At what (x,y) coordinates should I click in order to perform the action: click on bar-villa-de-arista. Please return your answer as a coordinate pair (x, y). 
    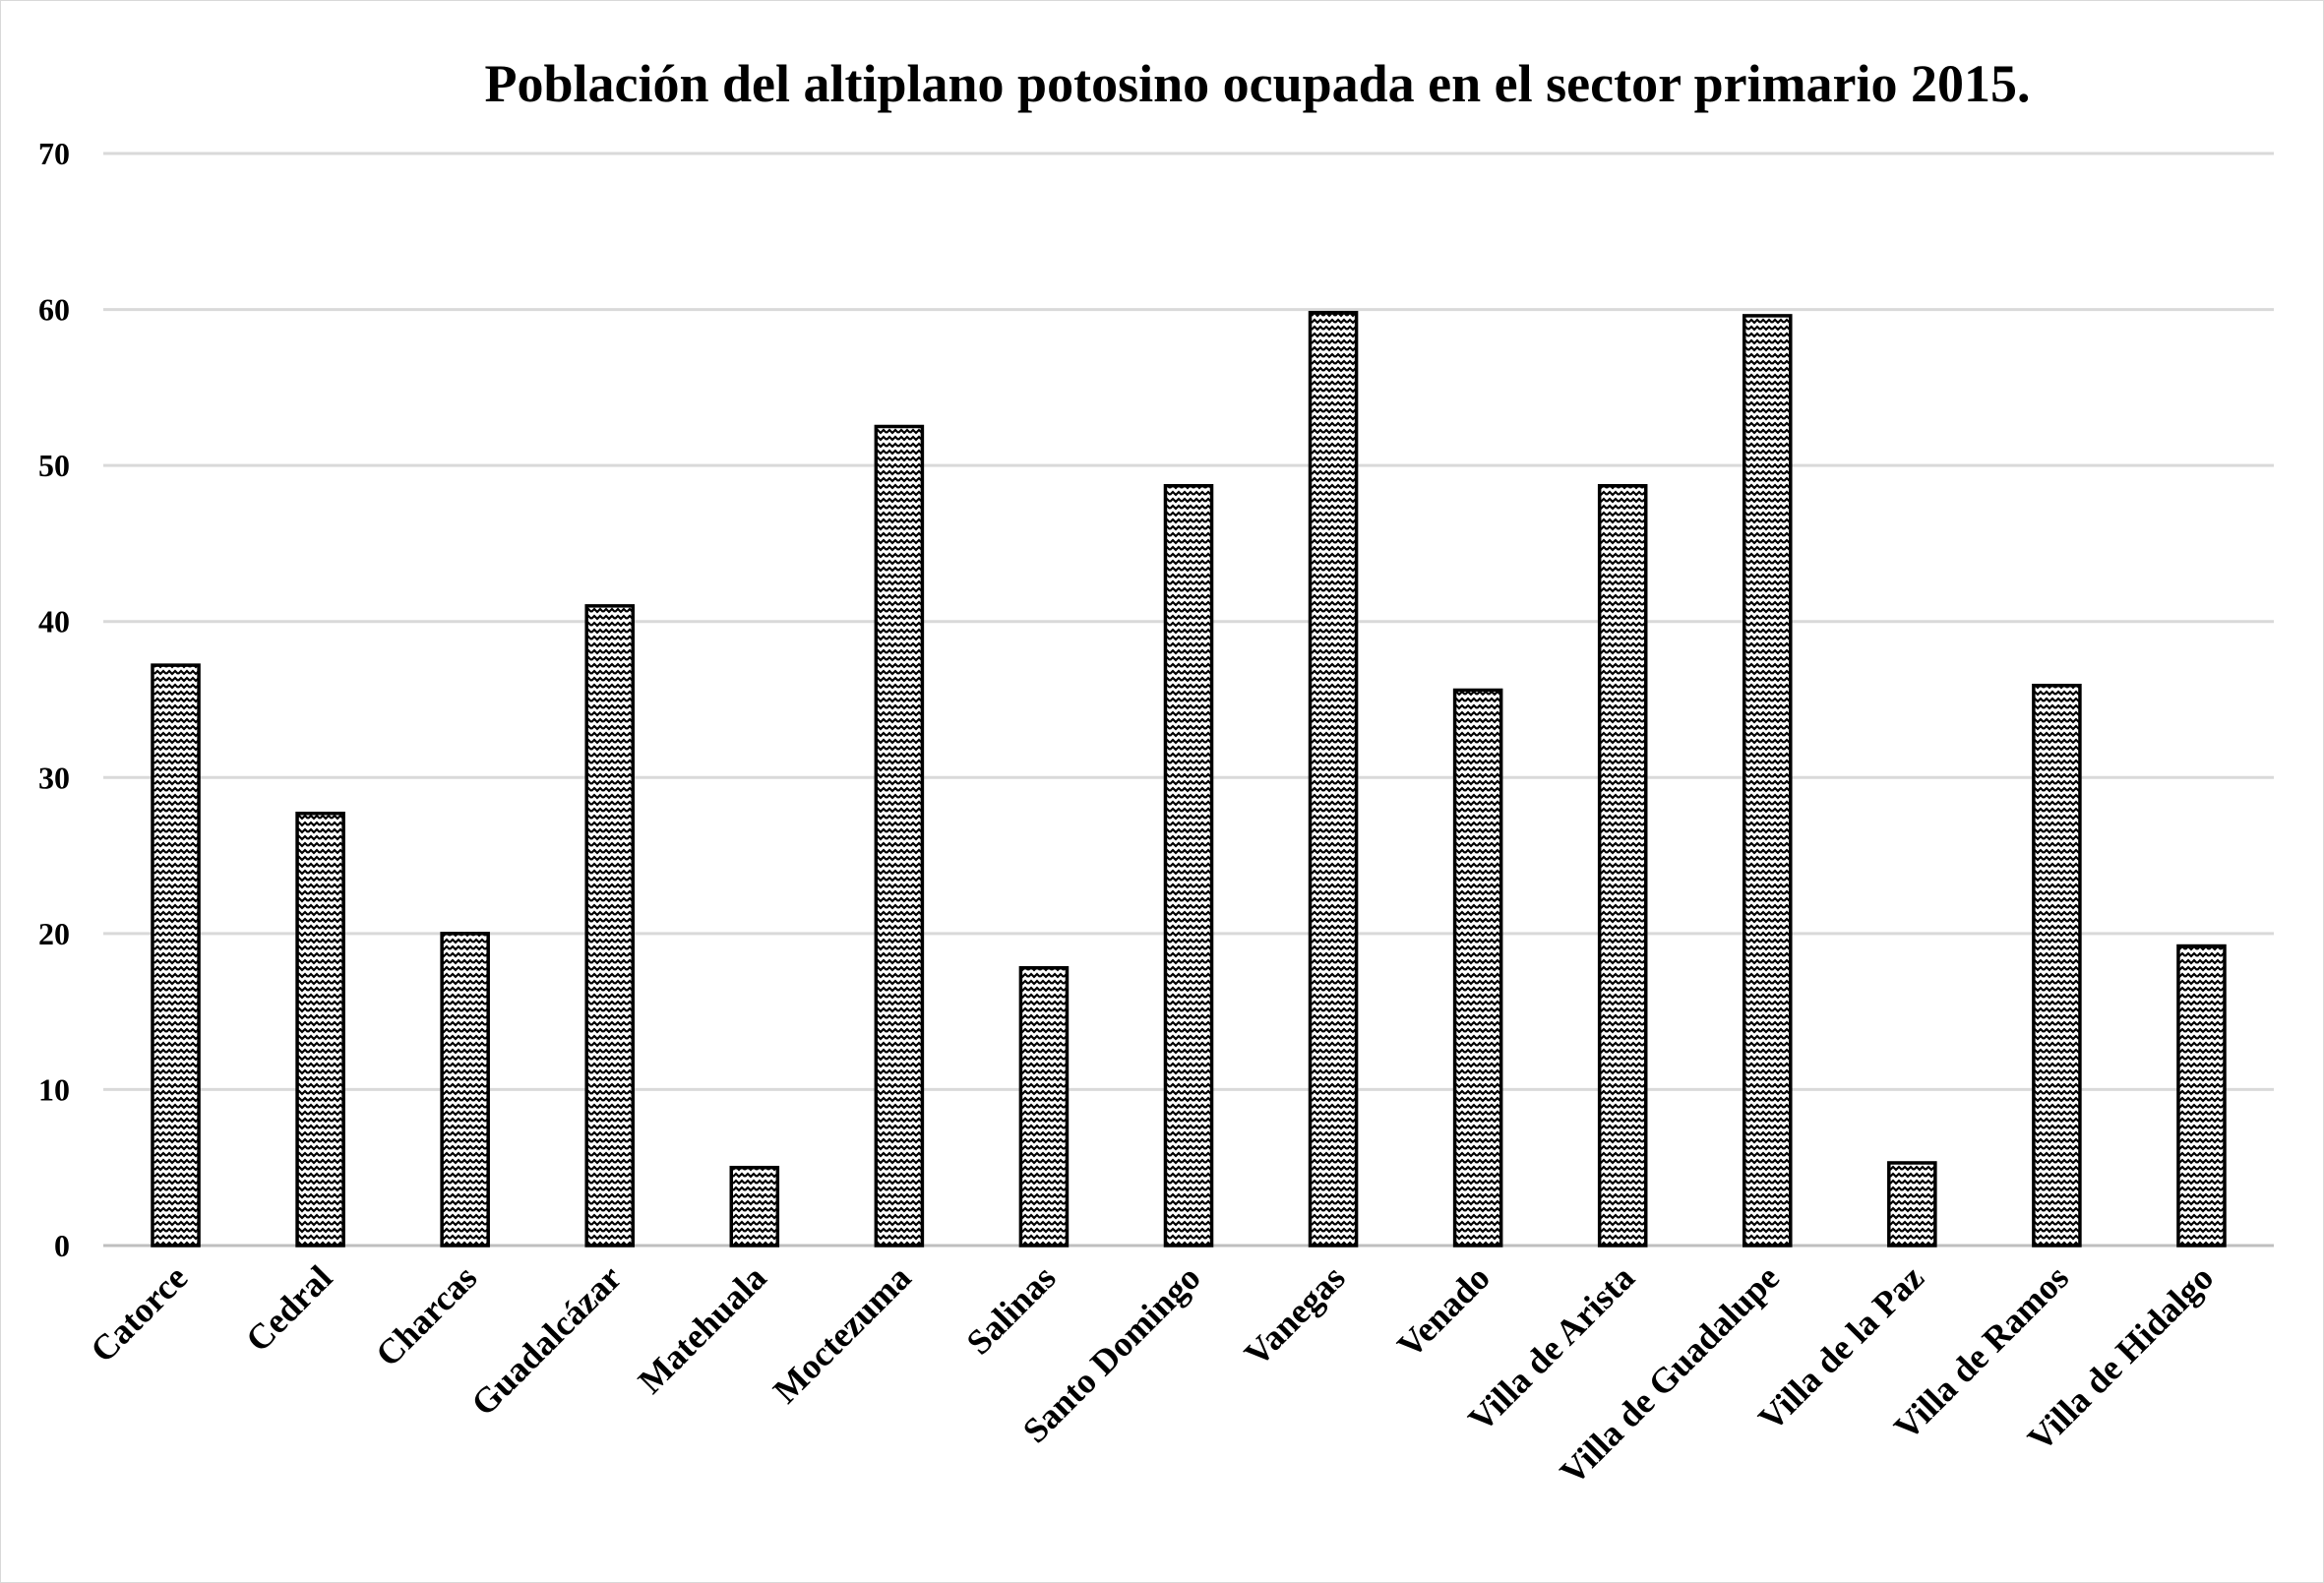
    Looking at the image, I should click on (1622, 866).